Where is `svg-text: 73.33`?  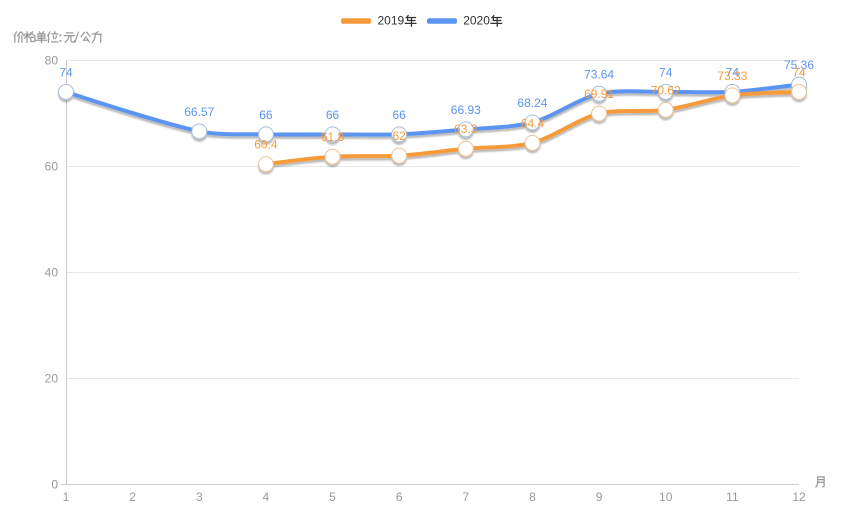 svg-text: 73.33 is located at coordinates (732, 76).